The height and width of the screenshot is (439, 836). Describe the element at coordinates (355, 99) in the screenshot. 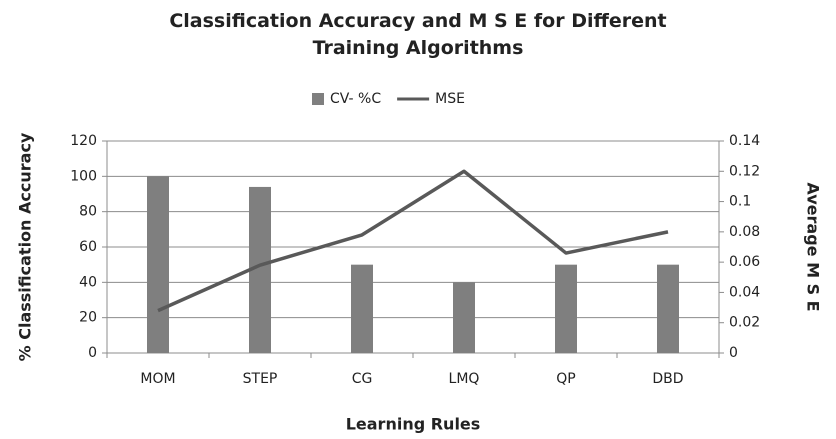

I see `legend-label: CV- %C` at that location.